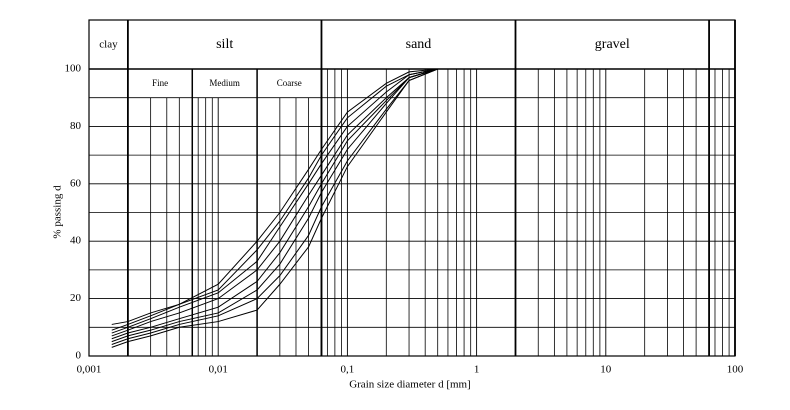 This screenshot has width=790, height=410. What do you see at coordinates (735, 370) in the screenshot?
I see `x-tick-label: 100` at bounding box center [735, 370].